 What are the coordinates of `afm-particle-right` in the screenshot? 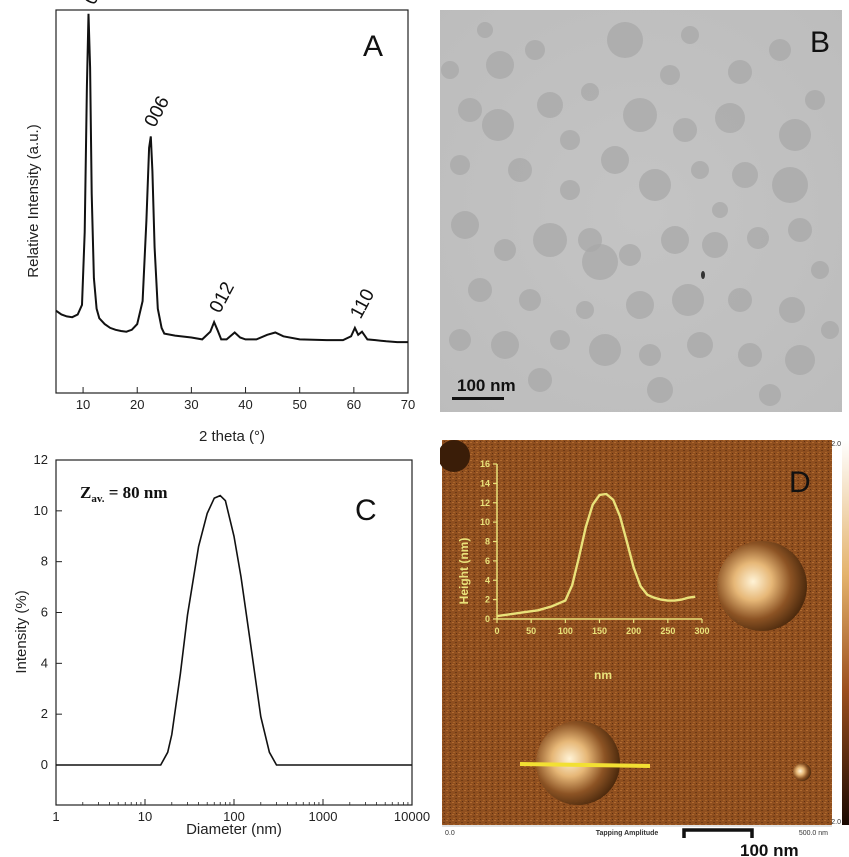 It's located at (762, 586).